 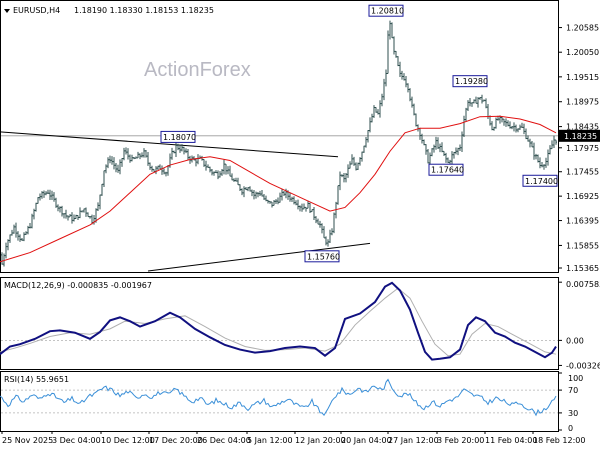 I want to click on macd-y-tick-label: 0.00, so click(x=575, y=340).